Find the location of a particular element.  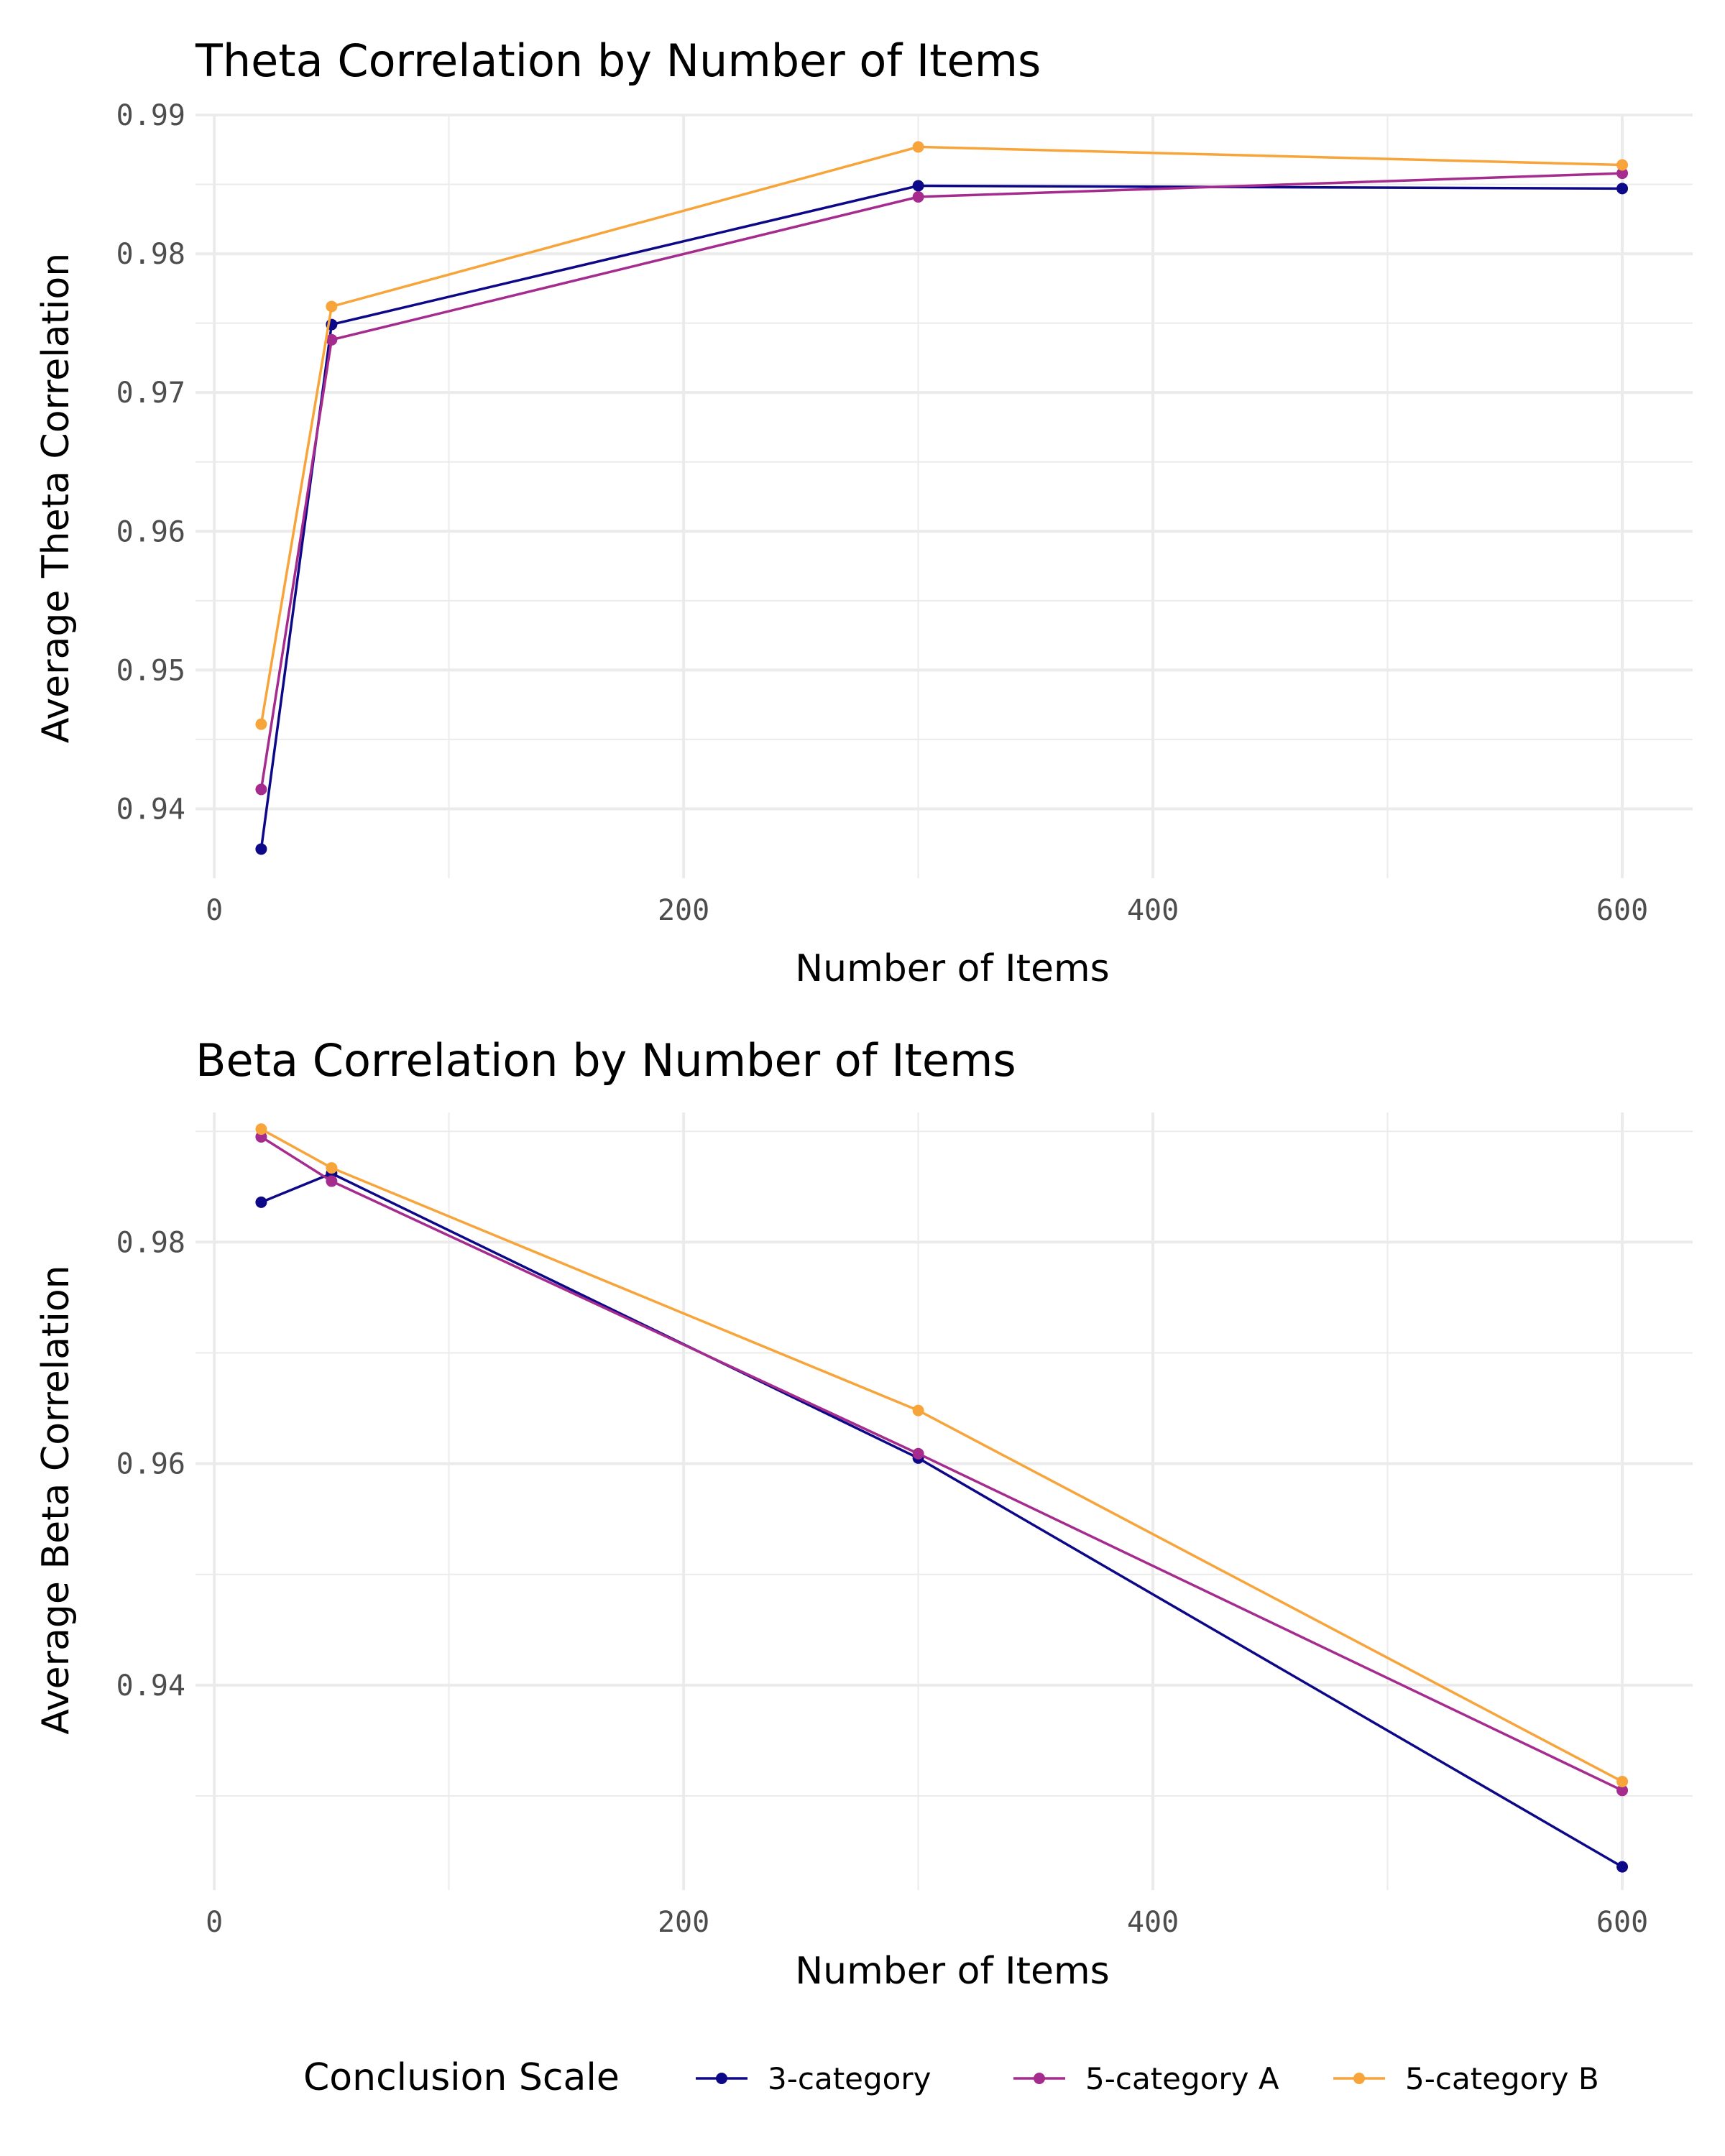

legend-label: 3-category is located at coordinates (850, 2078).